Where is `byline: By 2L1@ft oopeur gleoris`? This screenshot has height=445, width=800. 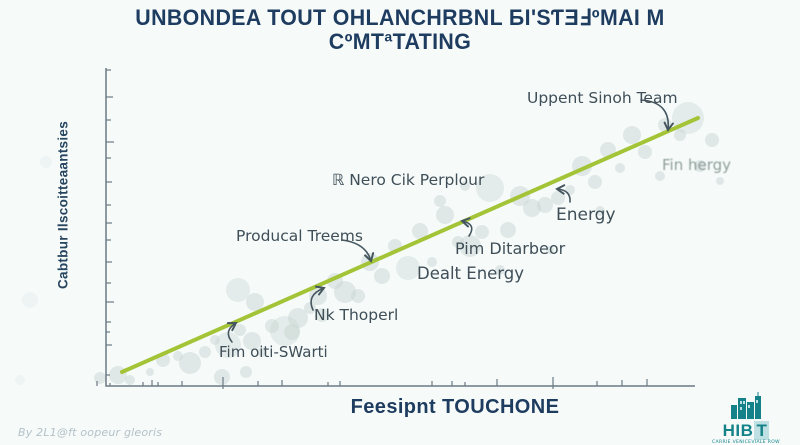 byline: By 2L1@ft oopeur gleoris is located at coordinates (90, 432).